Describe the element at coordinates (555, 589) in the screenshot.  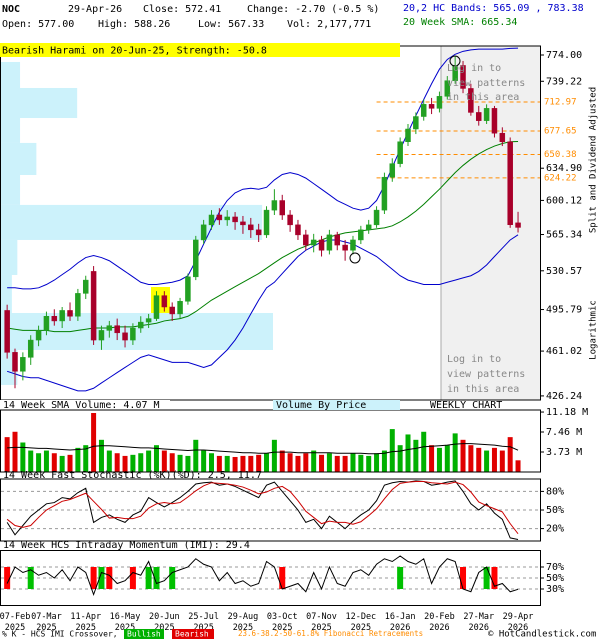
I see `y-tick-label: 30%` at that location.